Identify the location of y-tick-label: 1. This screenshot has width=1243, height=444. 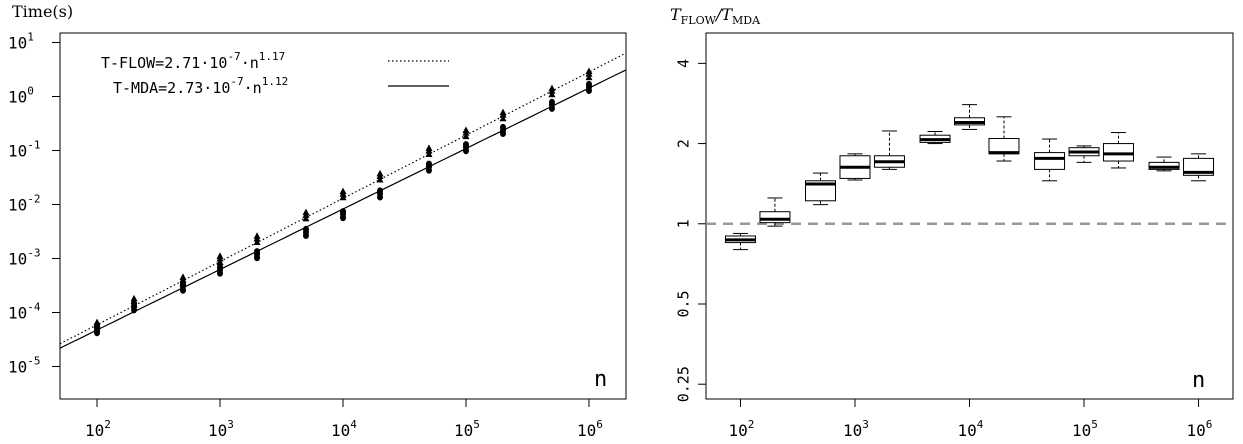
(684, 223).